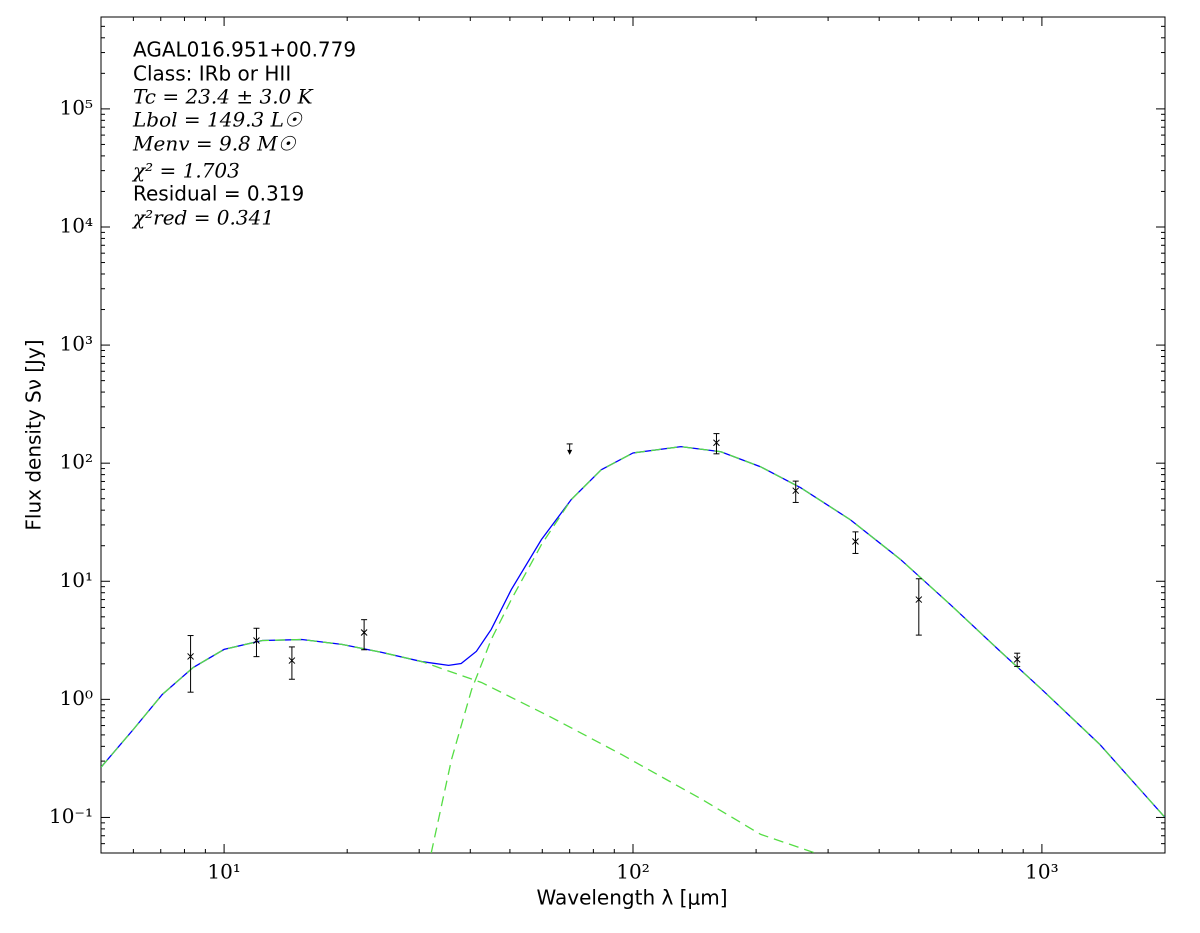 This screenshot has width=1200, height=933. I want to click on annotation: Residual = 0.319, so click(218, 194).